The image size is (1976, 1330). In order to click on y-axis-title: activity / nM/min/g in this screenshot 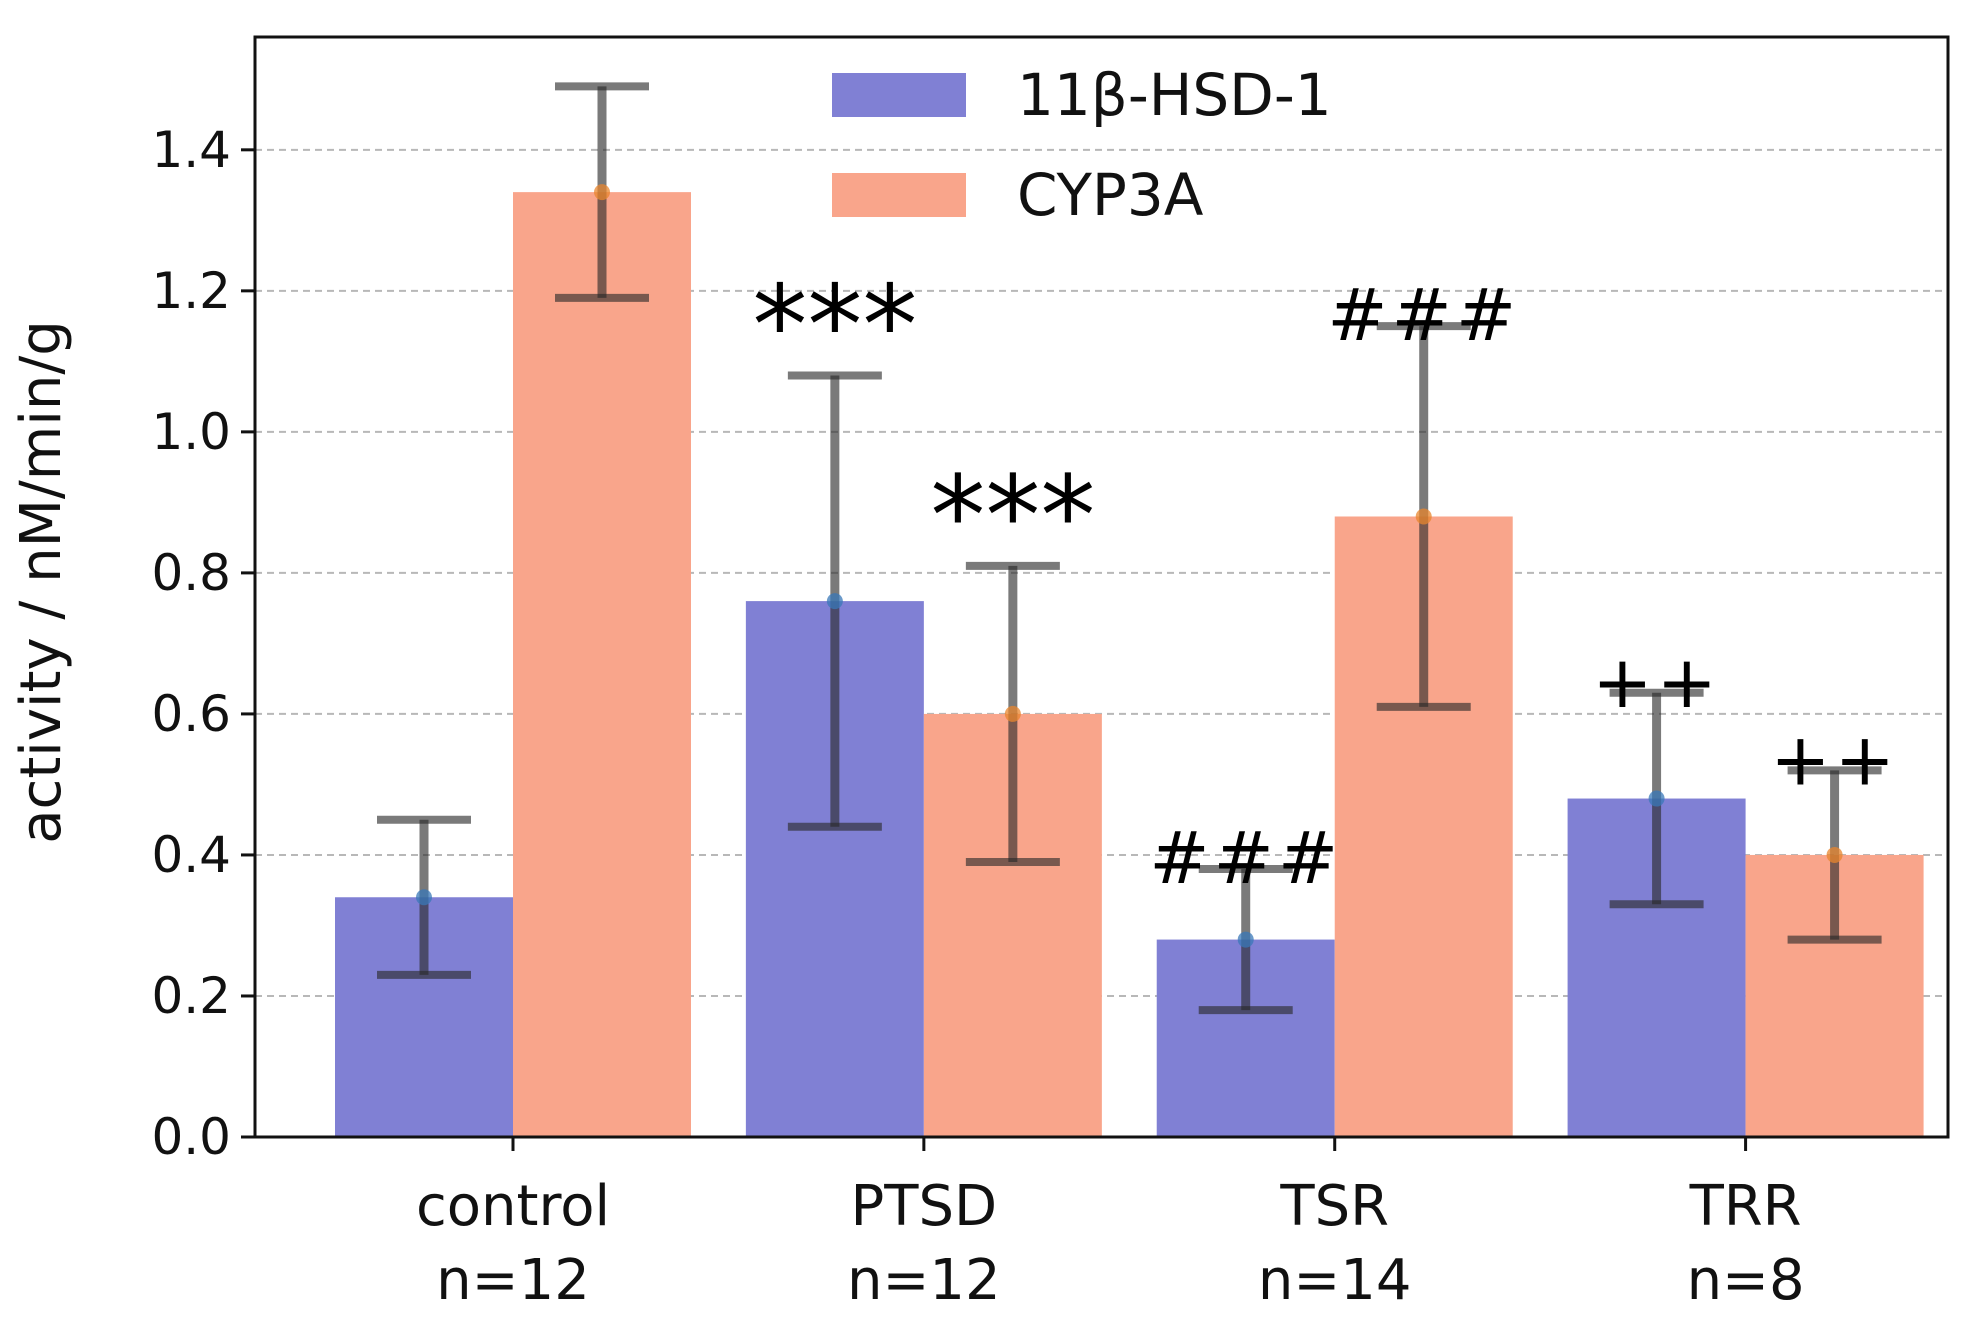, I will do `click(41, 582)`.